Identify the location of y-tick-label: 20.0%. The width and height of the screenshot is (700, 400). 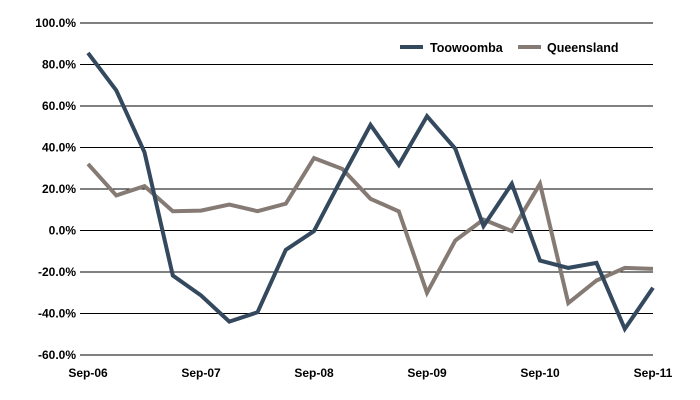
(59, 189).